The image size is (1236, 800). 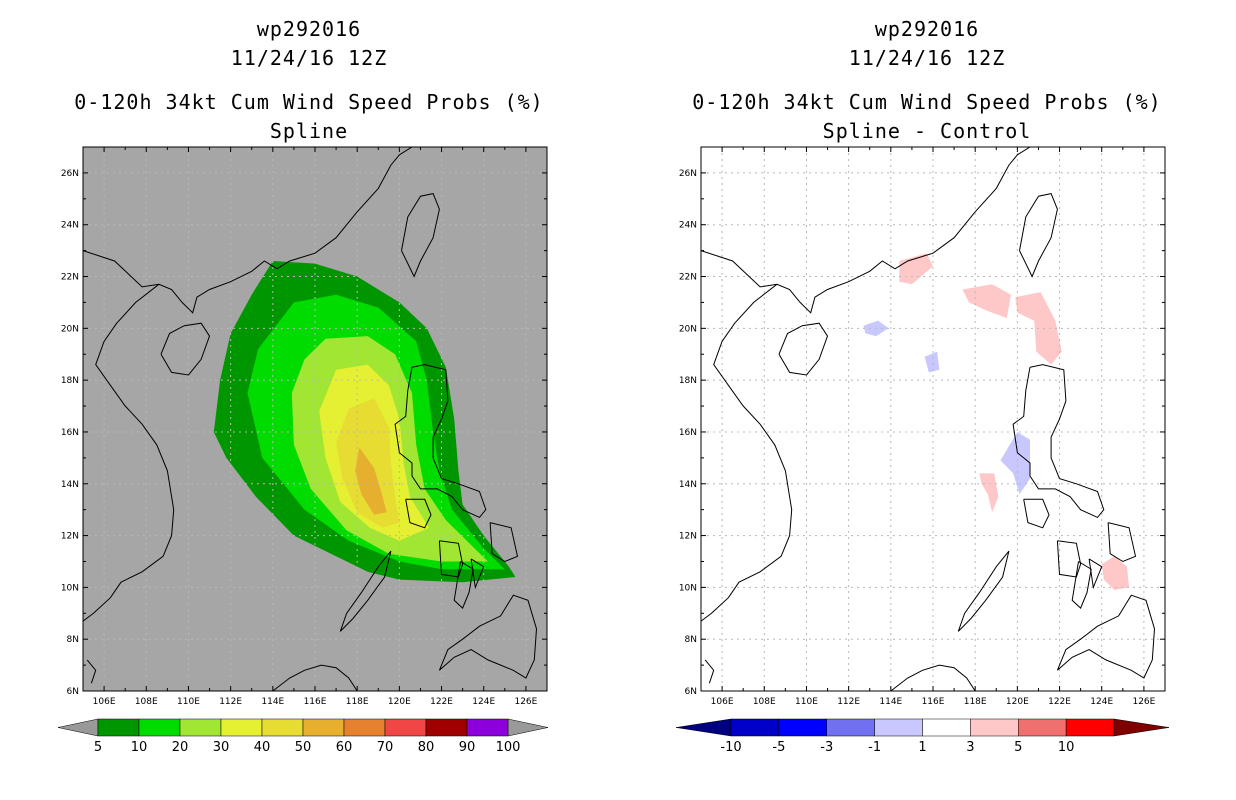 I want to click on colorbar-label: 80, so click(x=426, y=747).